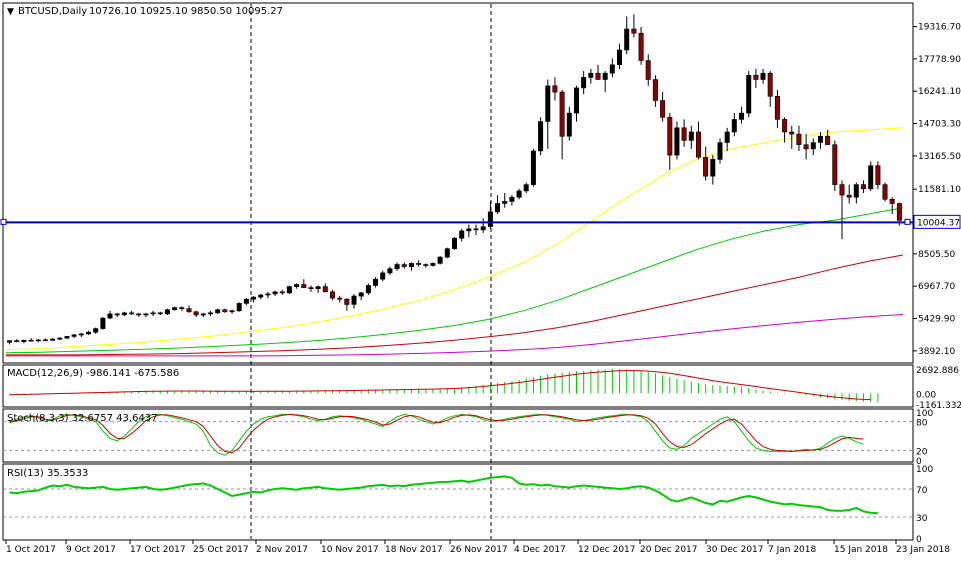  I want to click on macd-pane-frame, so click(458, 386).